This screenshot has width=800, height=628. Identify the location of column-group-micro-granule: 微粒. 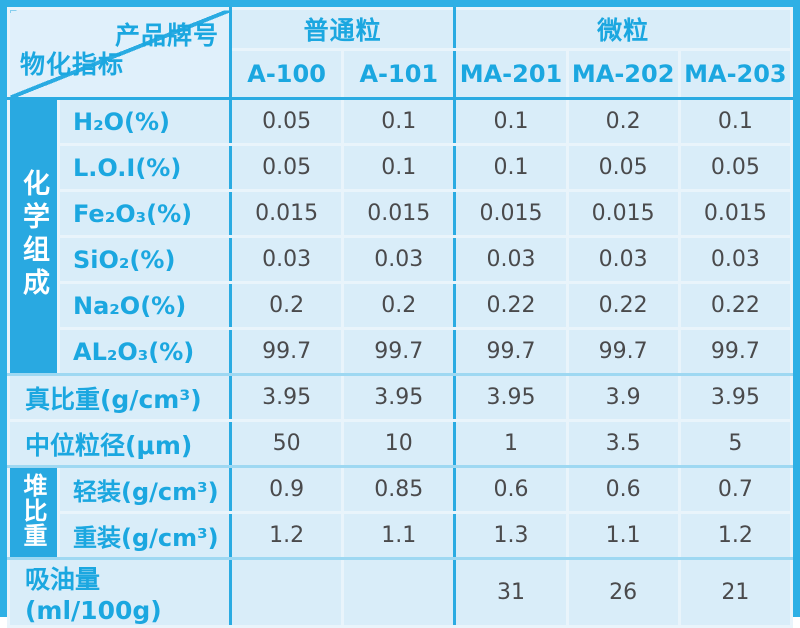
(623, 29).